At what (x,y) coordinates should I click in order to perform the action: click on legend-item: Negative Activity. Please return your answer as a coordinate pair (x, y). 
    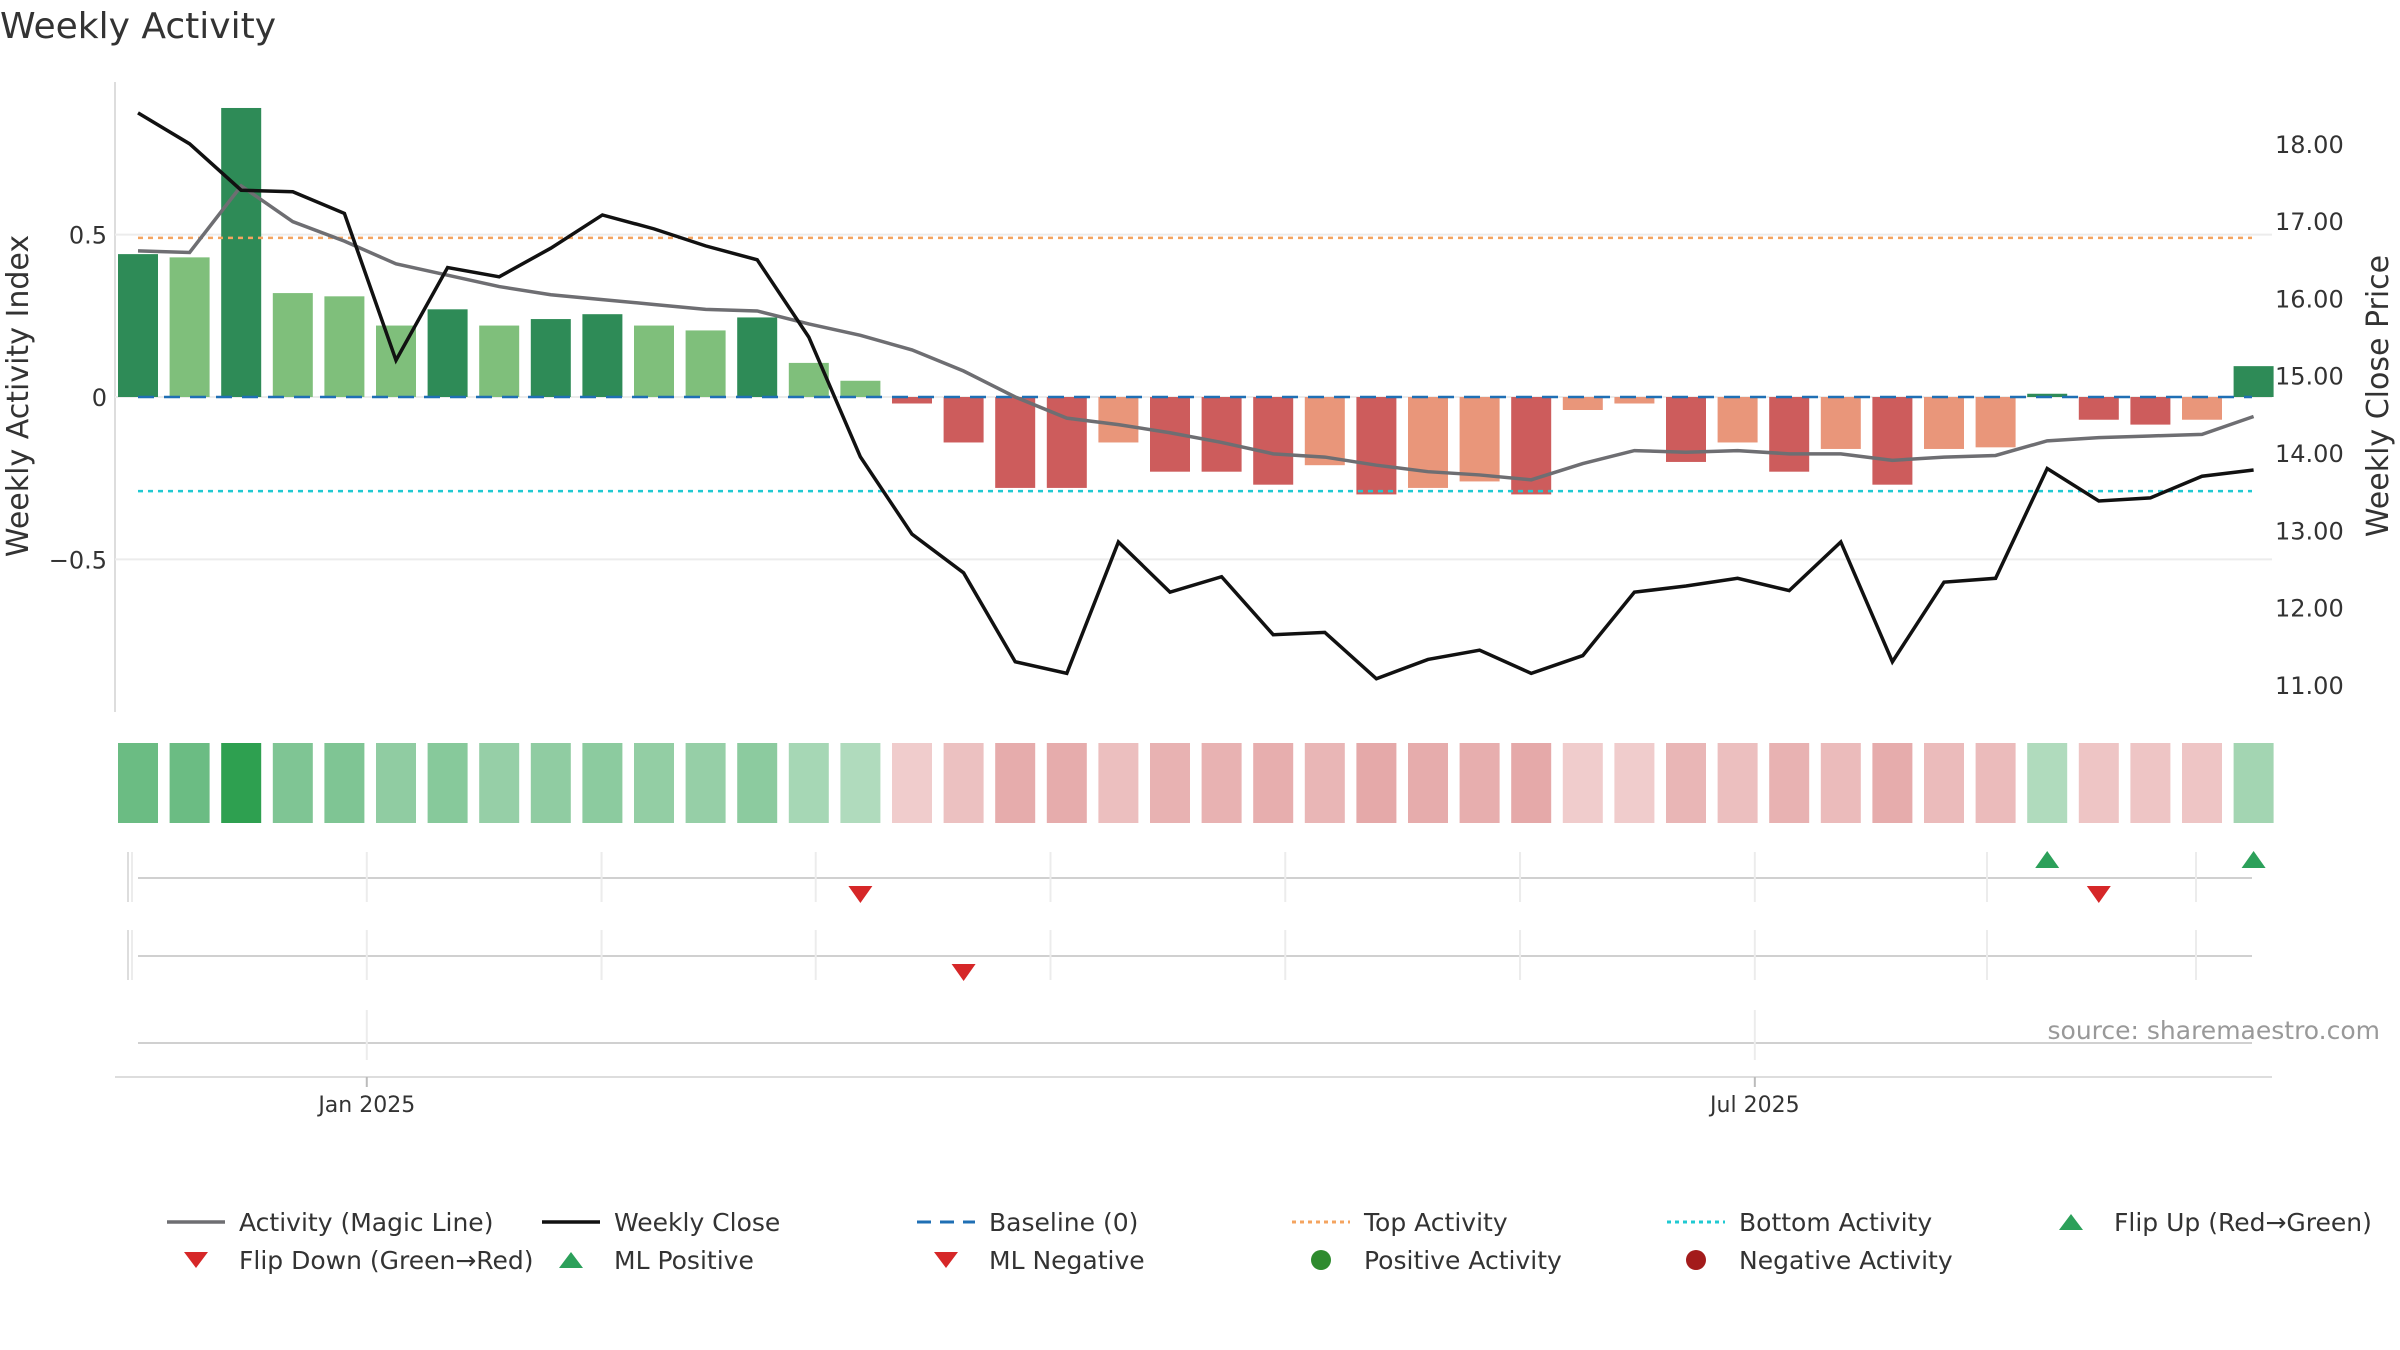
    Looking at the image, I should click on (1809, 1260).